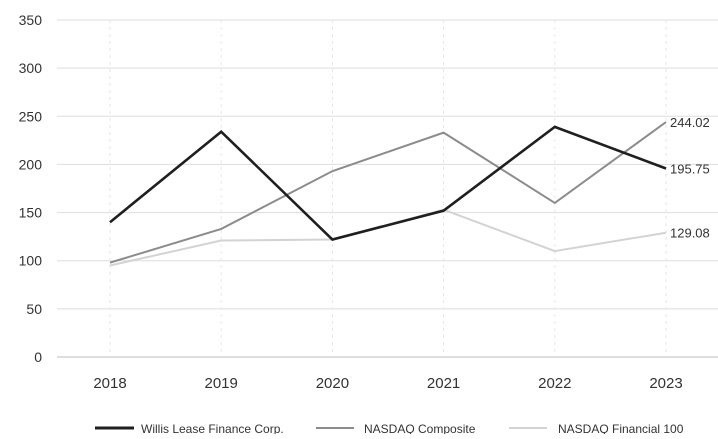 Image resolution: width=718 pixels, height=439 pixels. I want to click on legend-label: Willis Lease Finance Corp., so click(212, 428).